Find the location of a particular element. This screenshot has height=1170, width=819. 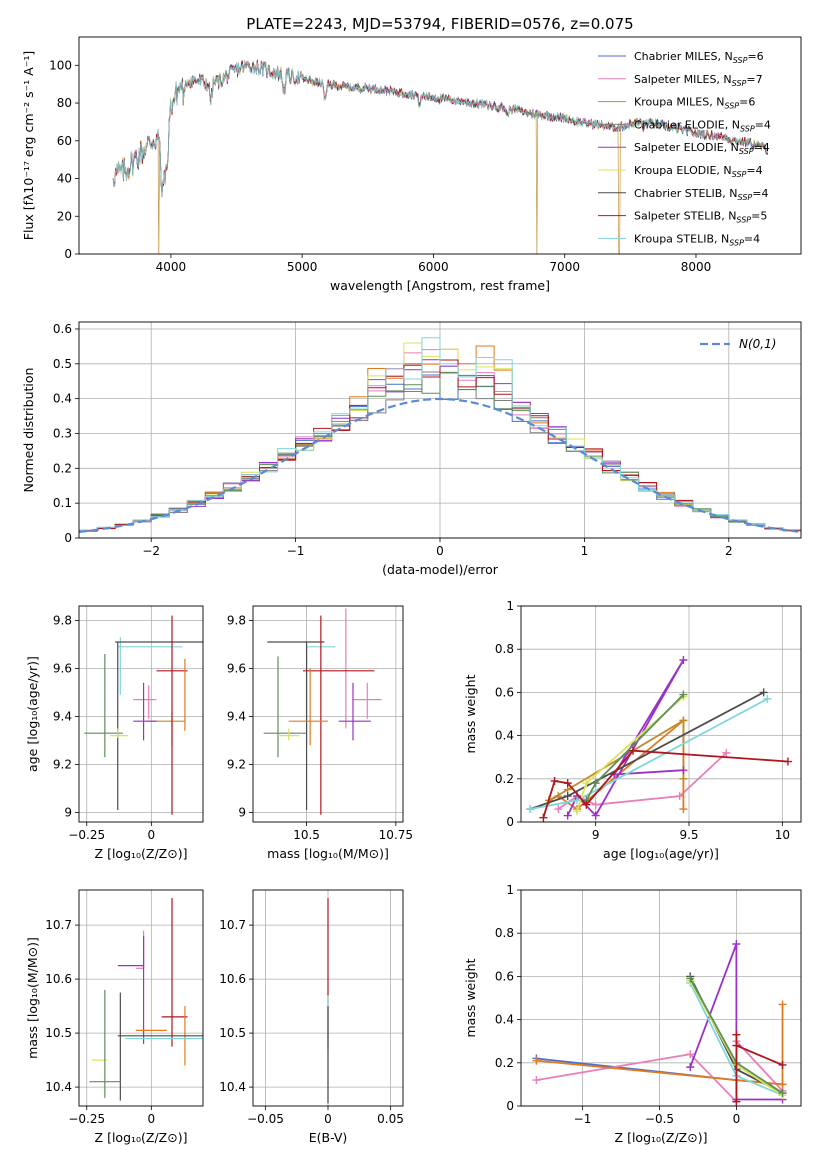

x-axis-label: E(B-V) is located at coordinates (328, 1137).